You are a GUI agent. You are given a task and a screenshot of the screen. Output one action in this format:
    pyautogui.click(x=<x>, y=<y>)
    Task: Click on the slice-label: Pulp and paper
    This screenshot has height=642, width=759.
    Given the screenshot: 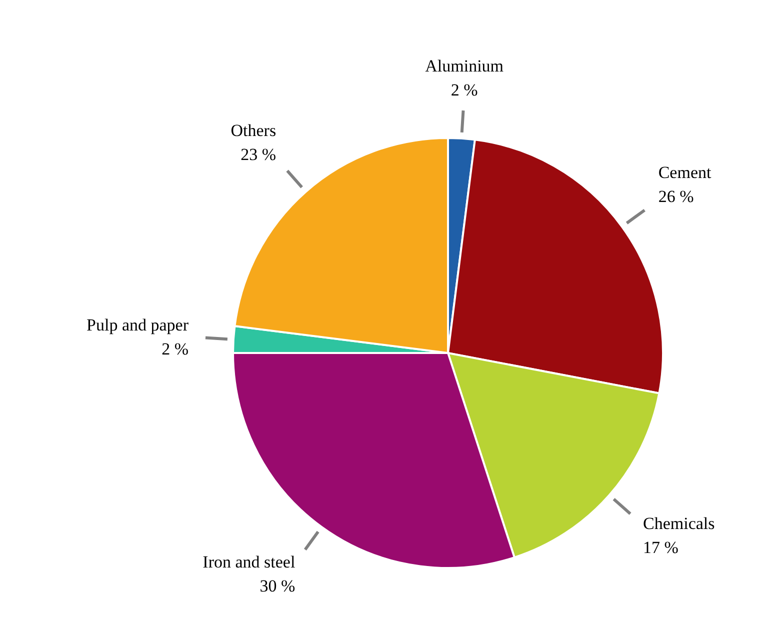 What is the action you would take?
    pyautogui.click(x=137, y=325)
    